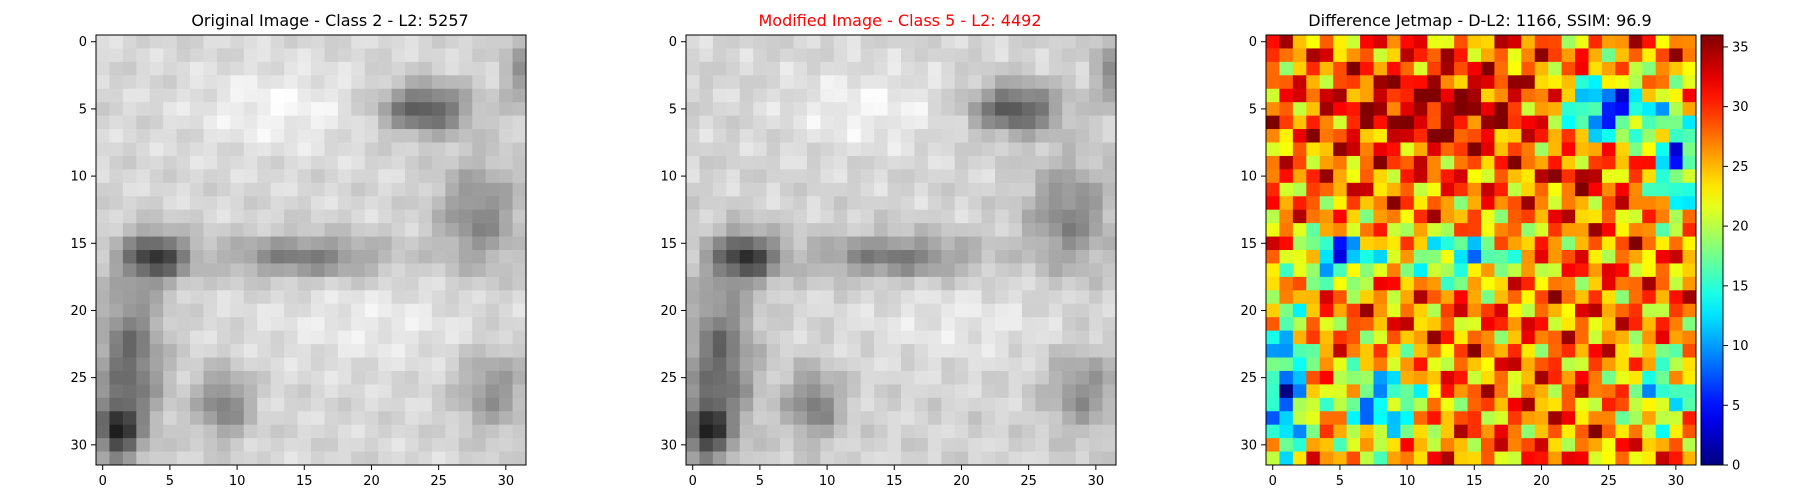 This screenshot has height=500, width=1800. What do you see at coordinates (1712, 250) in the screenshot?
I see `colorbar-gradient` at bounding box center [1712, 250].